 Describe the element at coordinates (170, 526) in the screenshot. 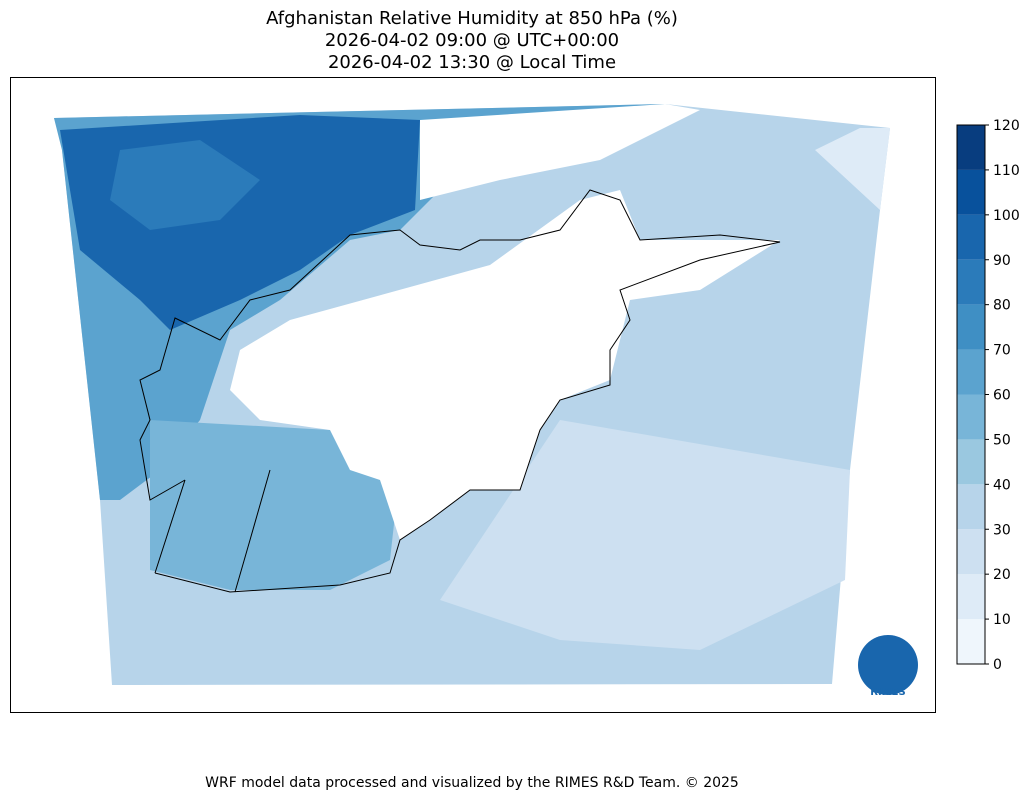

I see `country-border` at that location.